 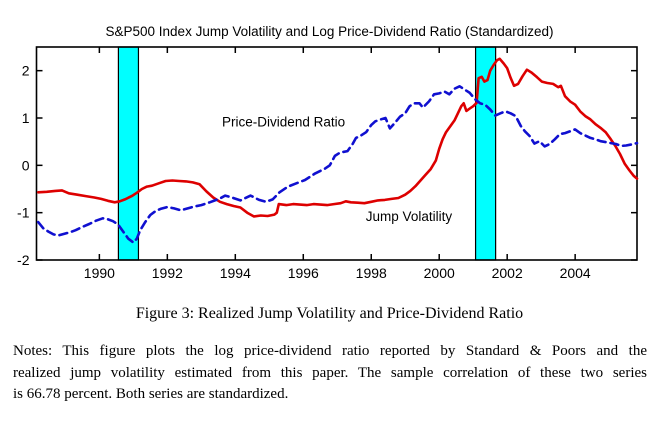 I want to click on x-tick-label: 2000, so click(x=439, y=273).